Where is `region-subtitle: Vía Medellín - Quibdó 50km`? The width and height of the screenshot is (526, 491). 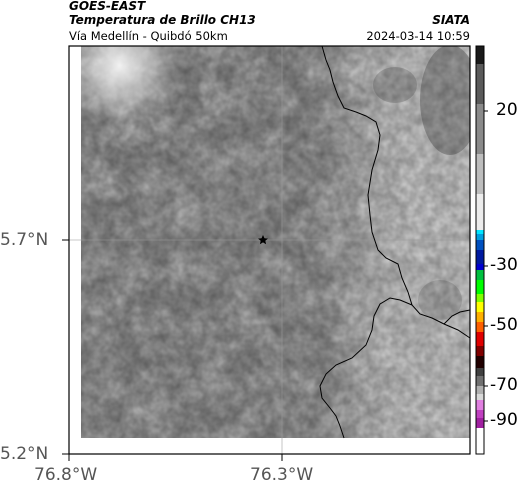
region-subtitle: Vía Medellín - Quibdó 50km is located at coordinates (148, 36).